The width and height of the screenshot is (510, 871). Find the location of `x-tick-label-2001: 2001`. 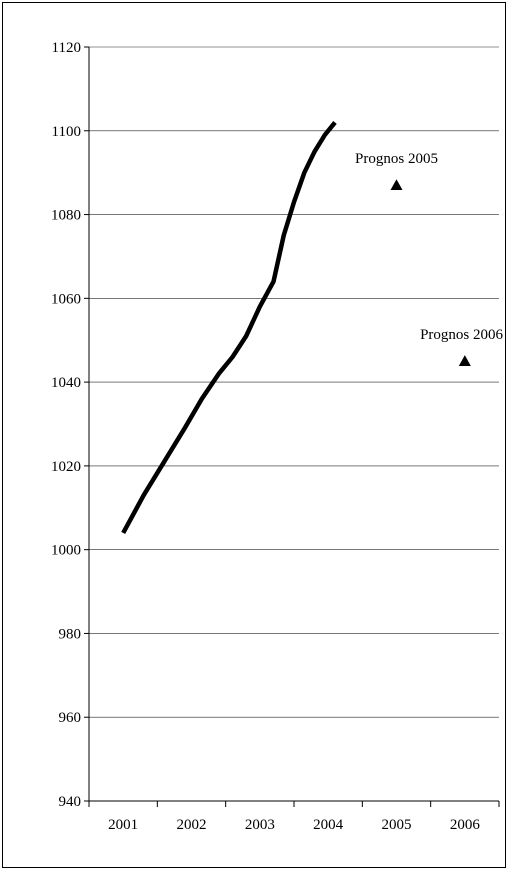

x-tick-label-2001: 2001 is located at coordinates (123, 825).